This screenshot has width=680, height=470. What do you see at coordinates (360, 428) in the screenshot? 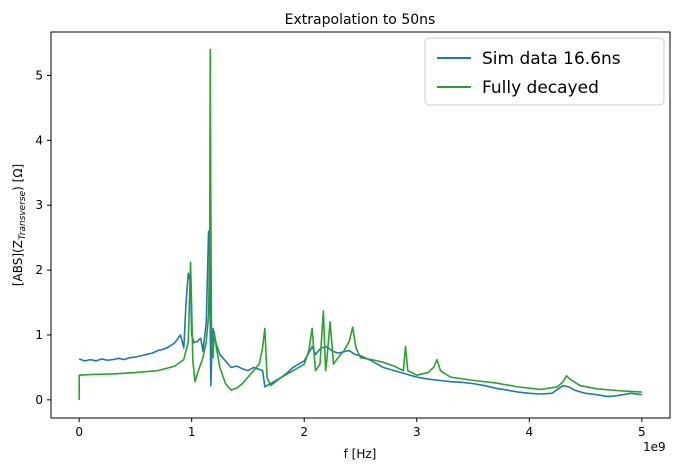
I see `x-axis: 0 1 2 3 4 5` at bounding box center [360, 428].